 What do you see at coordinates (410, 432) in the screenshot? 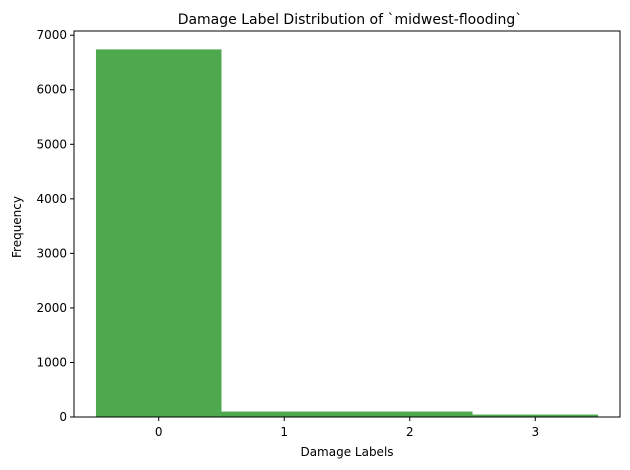
I see `x-tick-label: 2` at bounding box center [410, 432].